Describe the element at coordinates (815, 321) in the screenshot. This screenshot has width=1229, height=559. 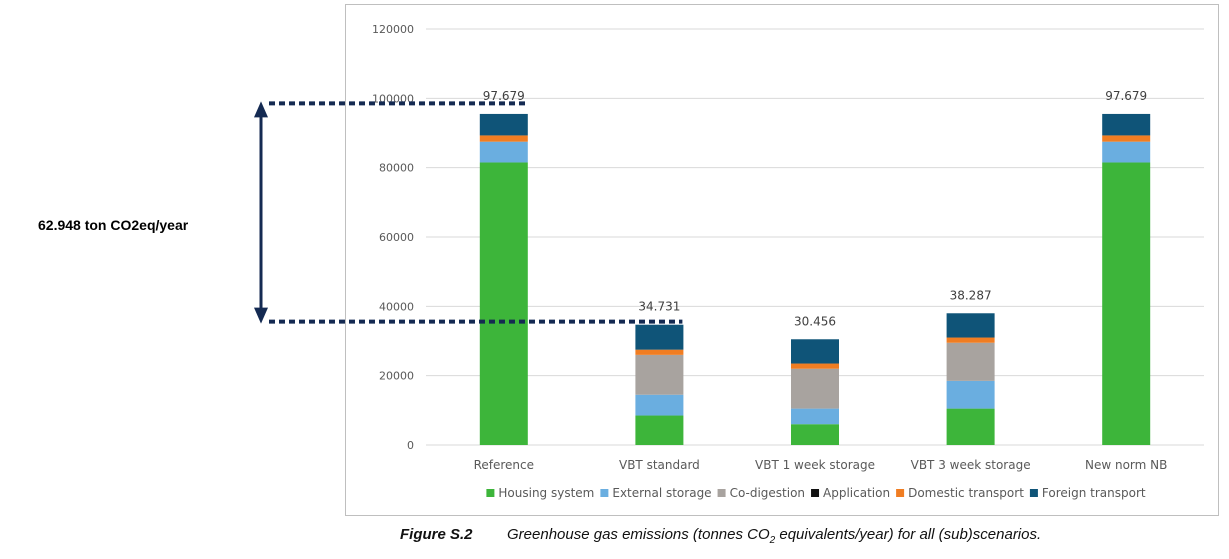
I see `bar-total-label: 30.456` at that location.